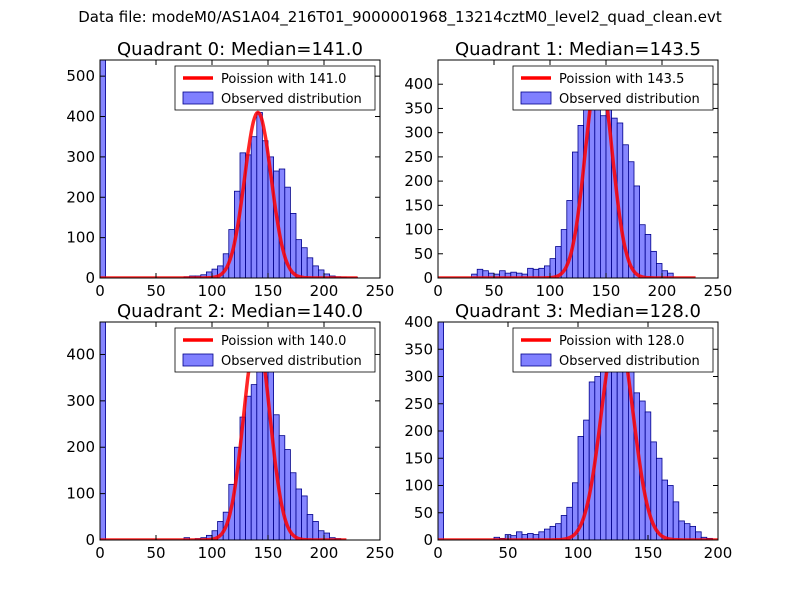  Describe the element at coordinates (240, 311) in the screenshot. I see `panel-title: Quadrant 2: Median=140.0` at that location.